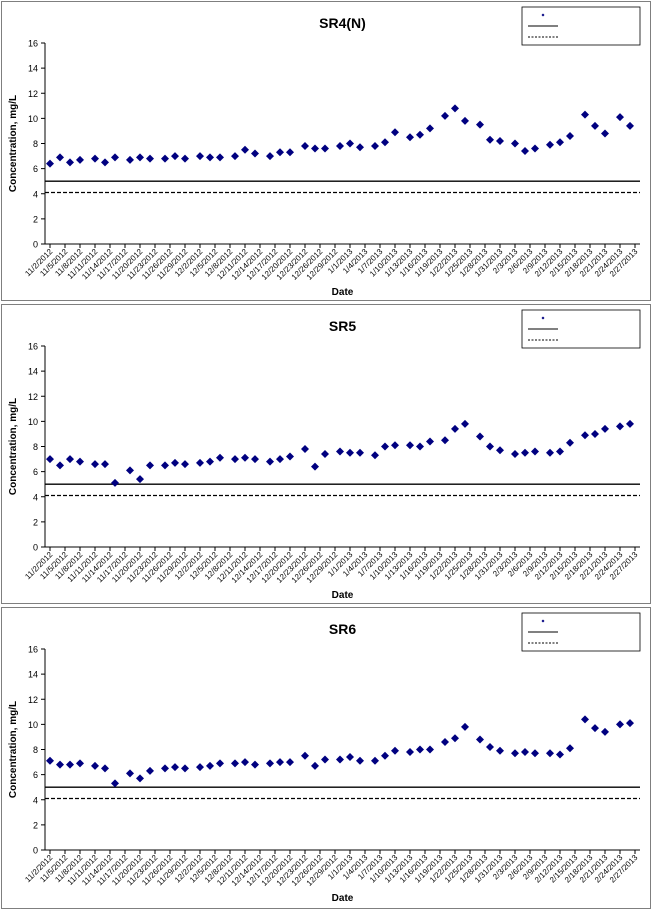 Image resolution: width=653 pixels, height=911 pixels. I want to click on y-tick-label: 8, so click(35, 447).